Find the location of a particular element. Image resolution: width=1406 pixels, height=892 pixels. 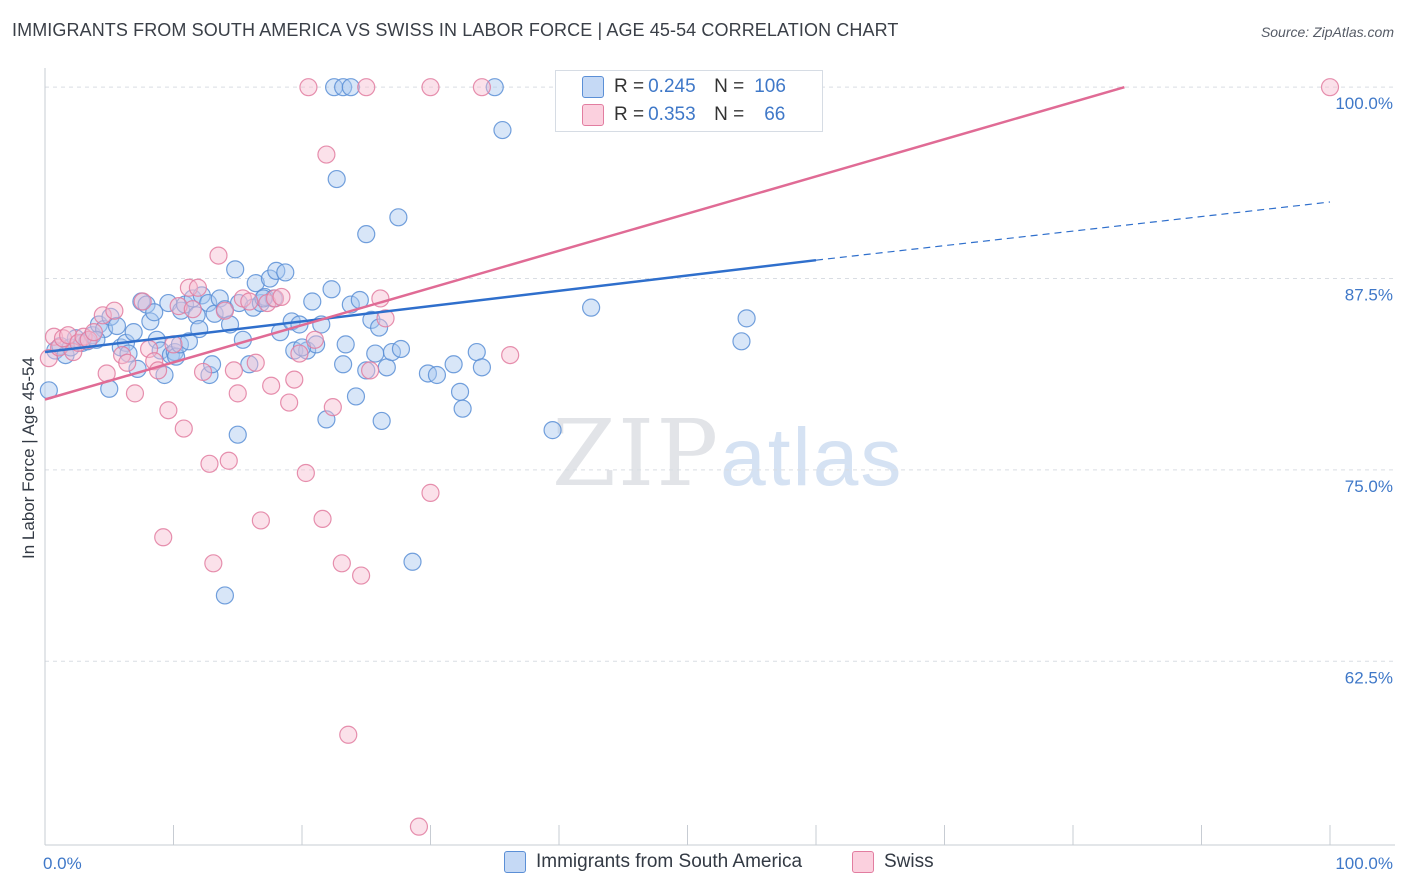

legend-item-swiss: Swiss is located at coordinates (893, 862).